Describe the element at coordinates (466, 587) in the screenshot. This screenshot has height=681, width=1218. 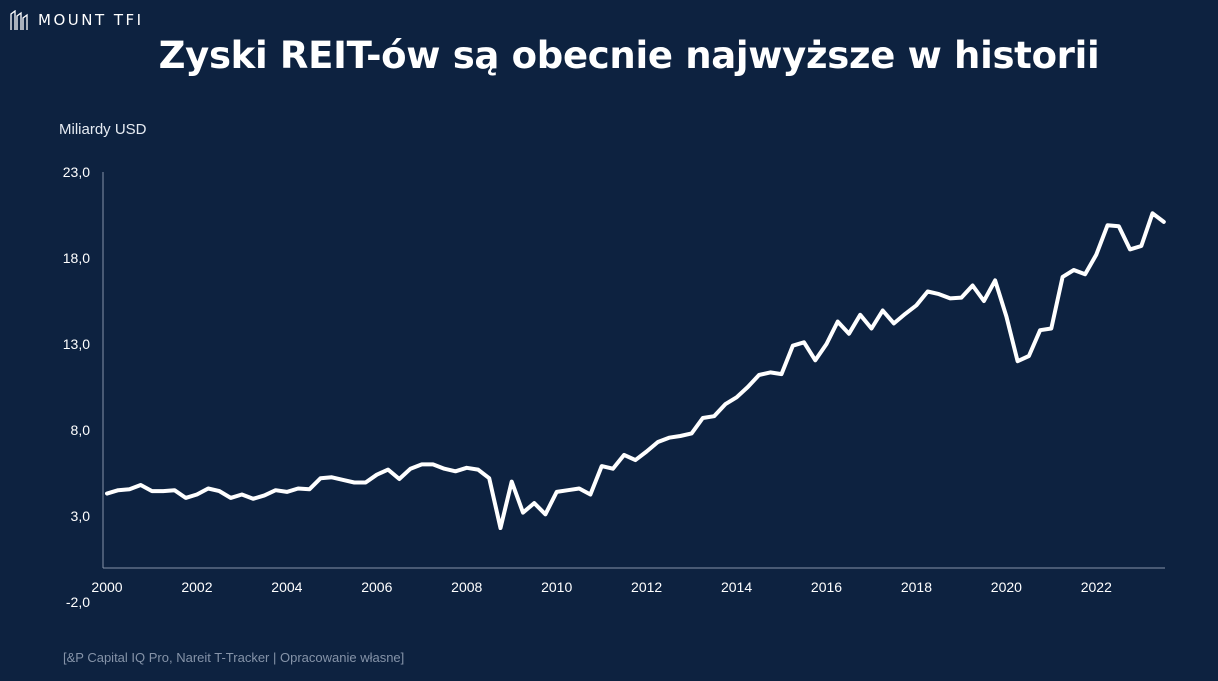
I see `x-tick-label: 2008` at that location.